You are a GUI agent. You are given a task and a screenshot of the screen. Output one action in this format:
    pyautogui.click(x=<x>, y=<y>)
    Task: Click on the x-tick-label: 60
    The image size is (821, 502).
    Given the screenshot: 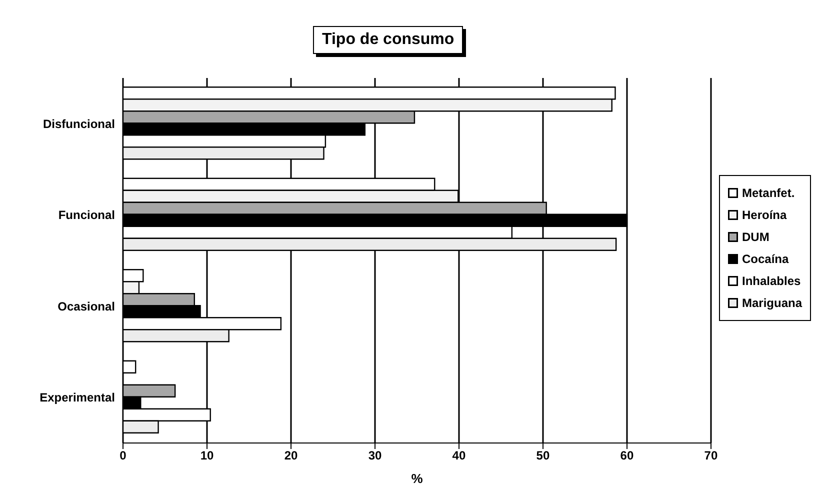 What is the action you would take?
    pyautogui.click(x=627, y=455)
    